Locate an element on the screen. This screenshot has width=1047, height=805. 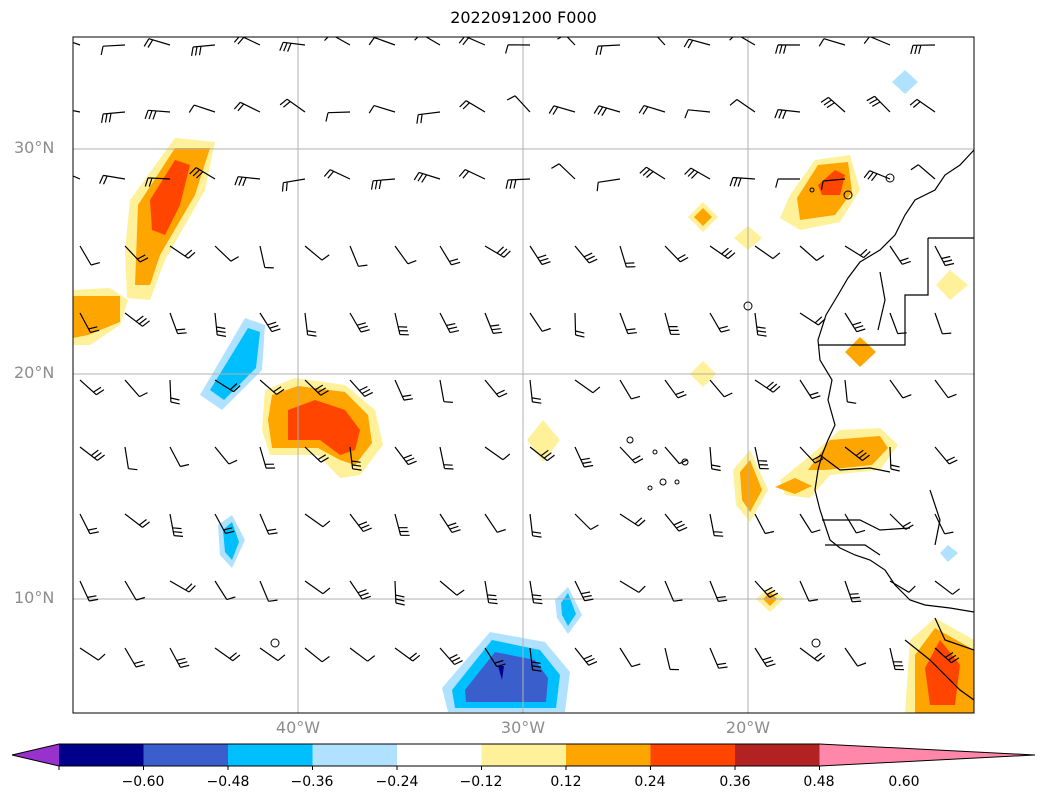
map-title: 2022091200 F000 is located at coordinates (523, 17).